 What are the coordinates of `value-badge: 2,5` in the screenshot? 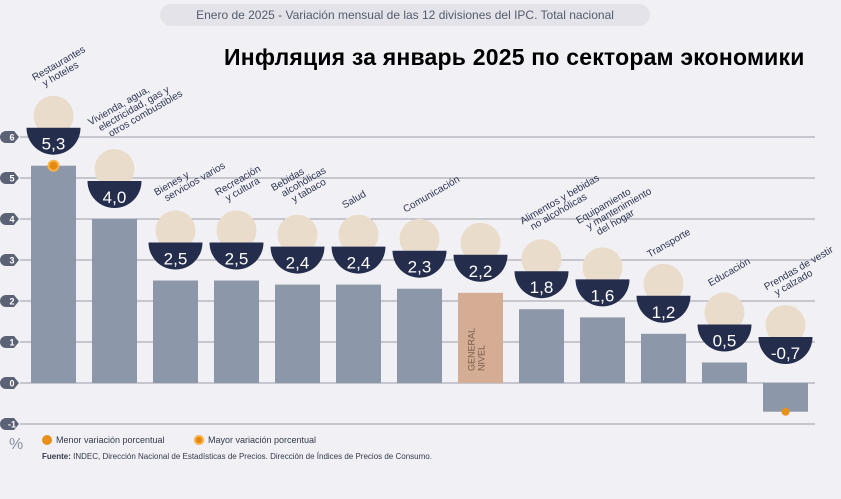 It's located at (175, 240).